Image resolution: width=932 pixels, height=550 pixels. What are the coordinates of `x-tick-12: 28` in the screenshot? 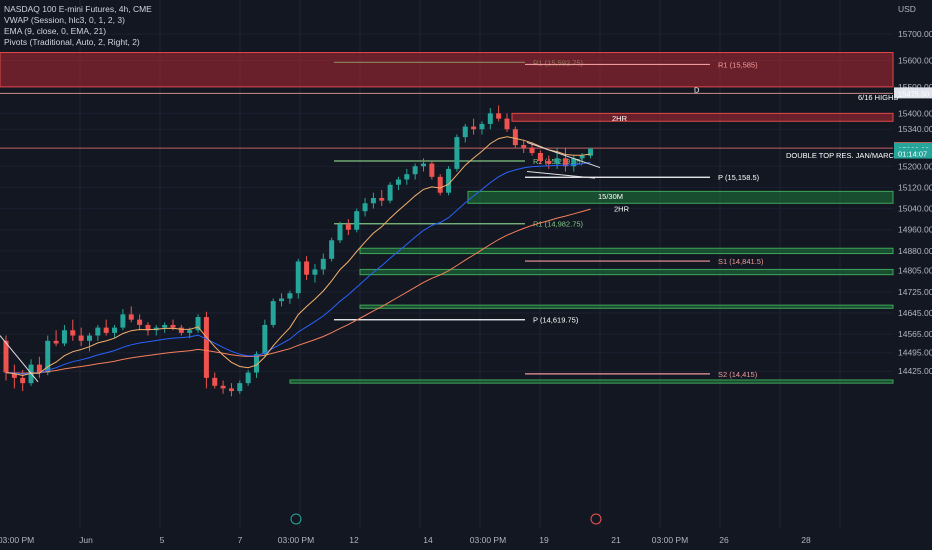 It's located at (806, 540).